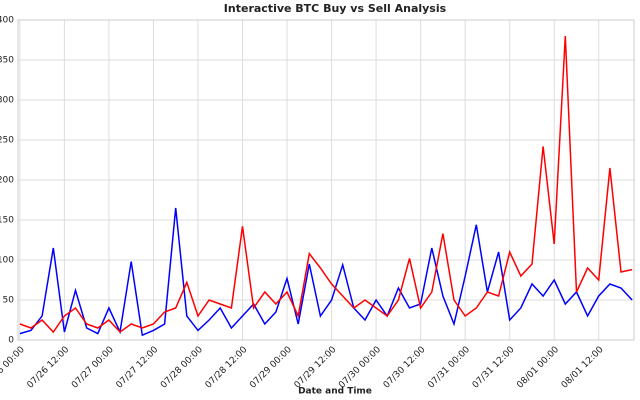  I want to click on x-tick-label: 07/29 00:00, so click(271, 368).